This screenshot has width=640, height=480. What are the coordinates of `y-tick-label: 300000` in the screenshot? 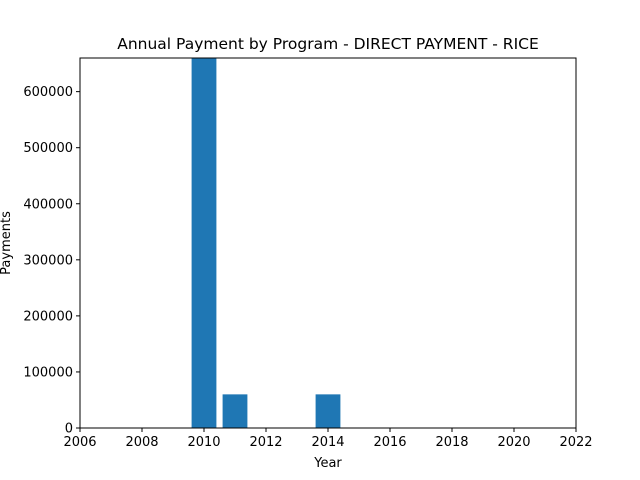 It's located at (48, 260).